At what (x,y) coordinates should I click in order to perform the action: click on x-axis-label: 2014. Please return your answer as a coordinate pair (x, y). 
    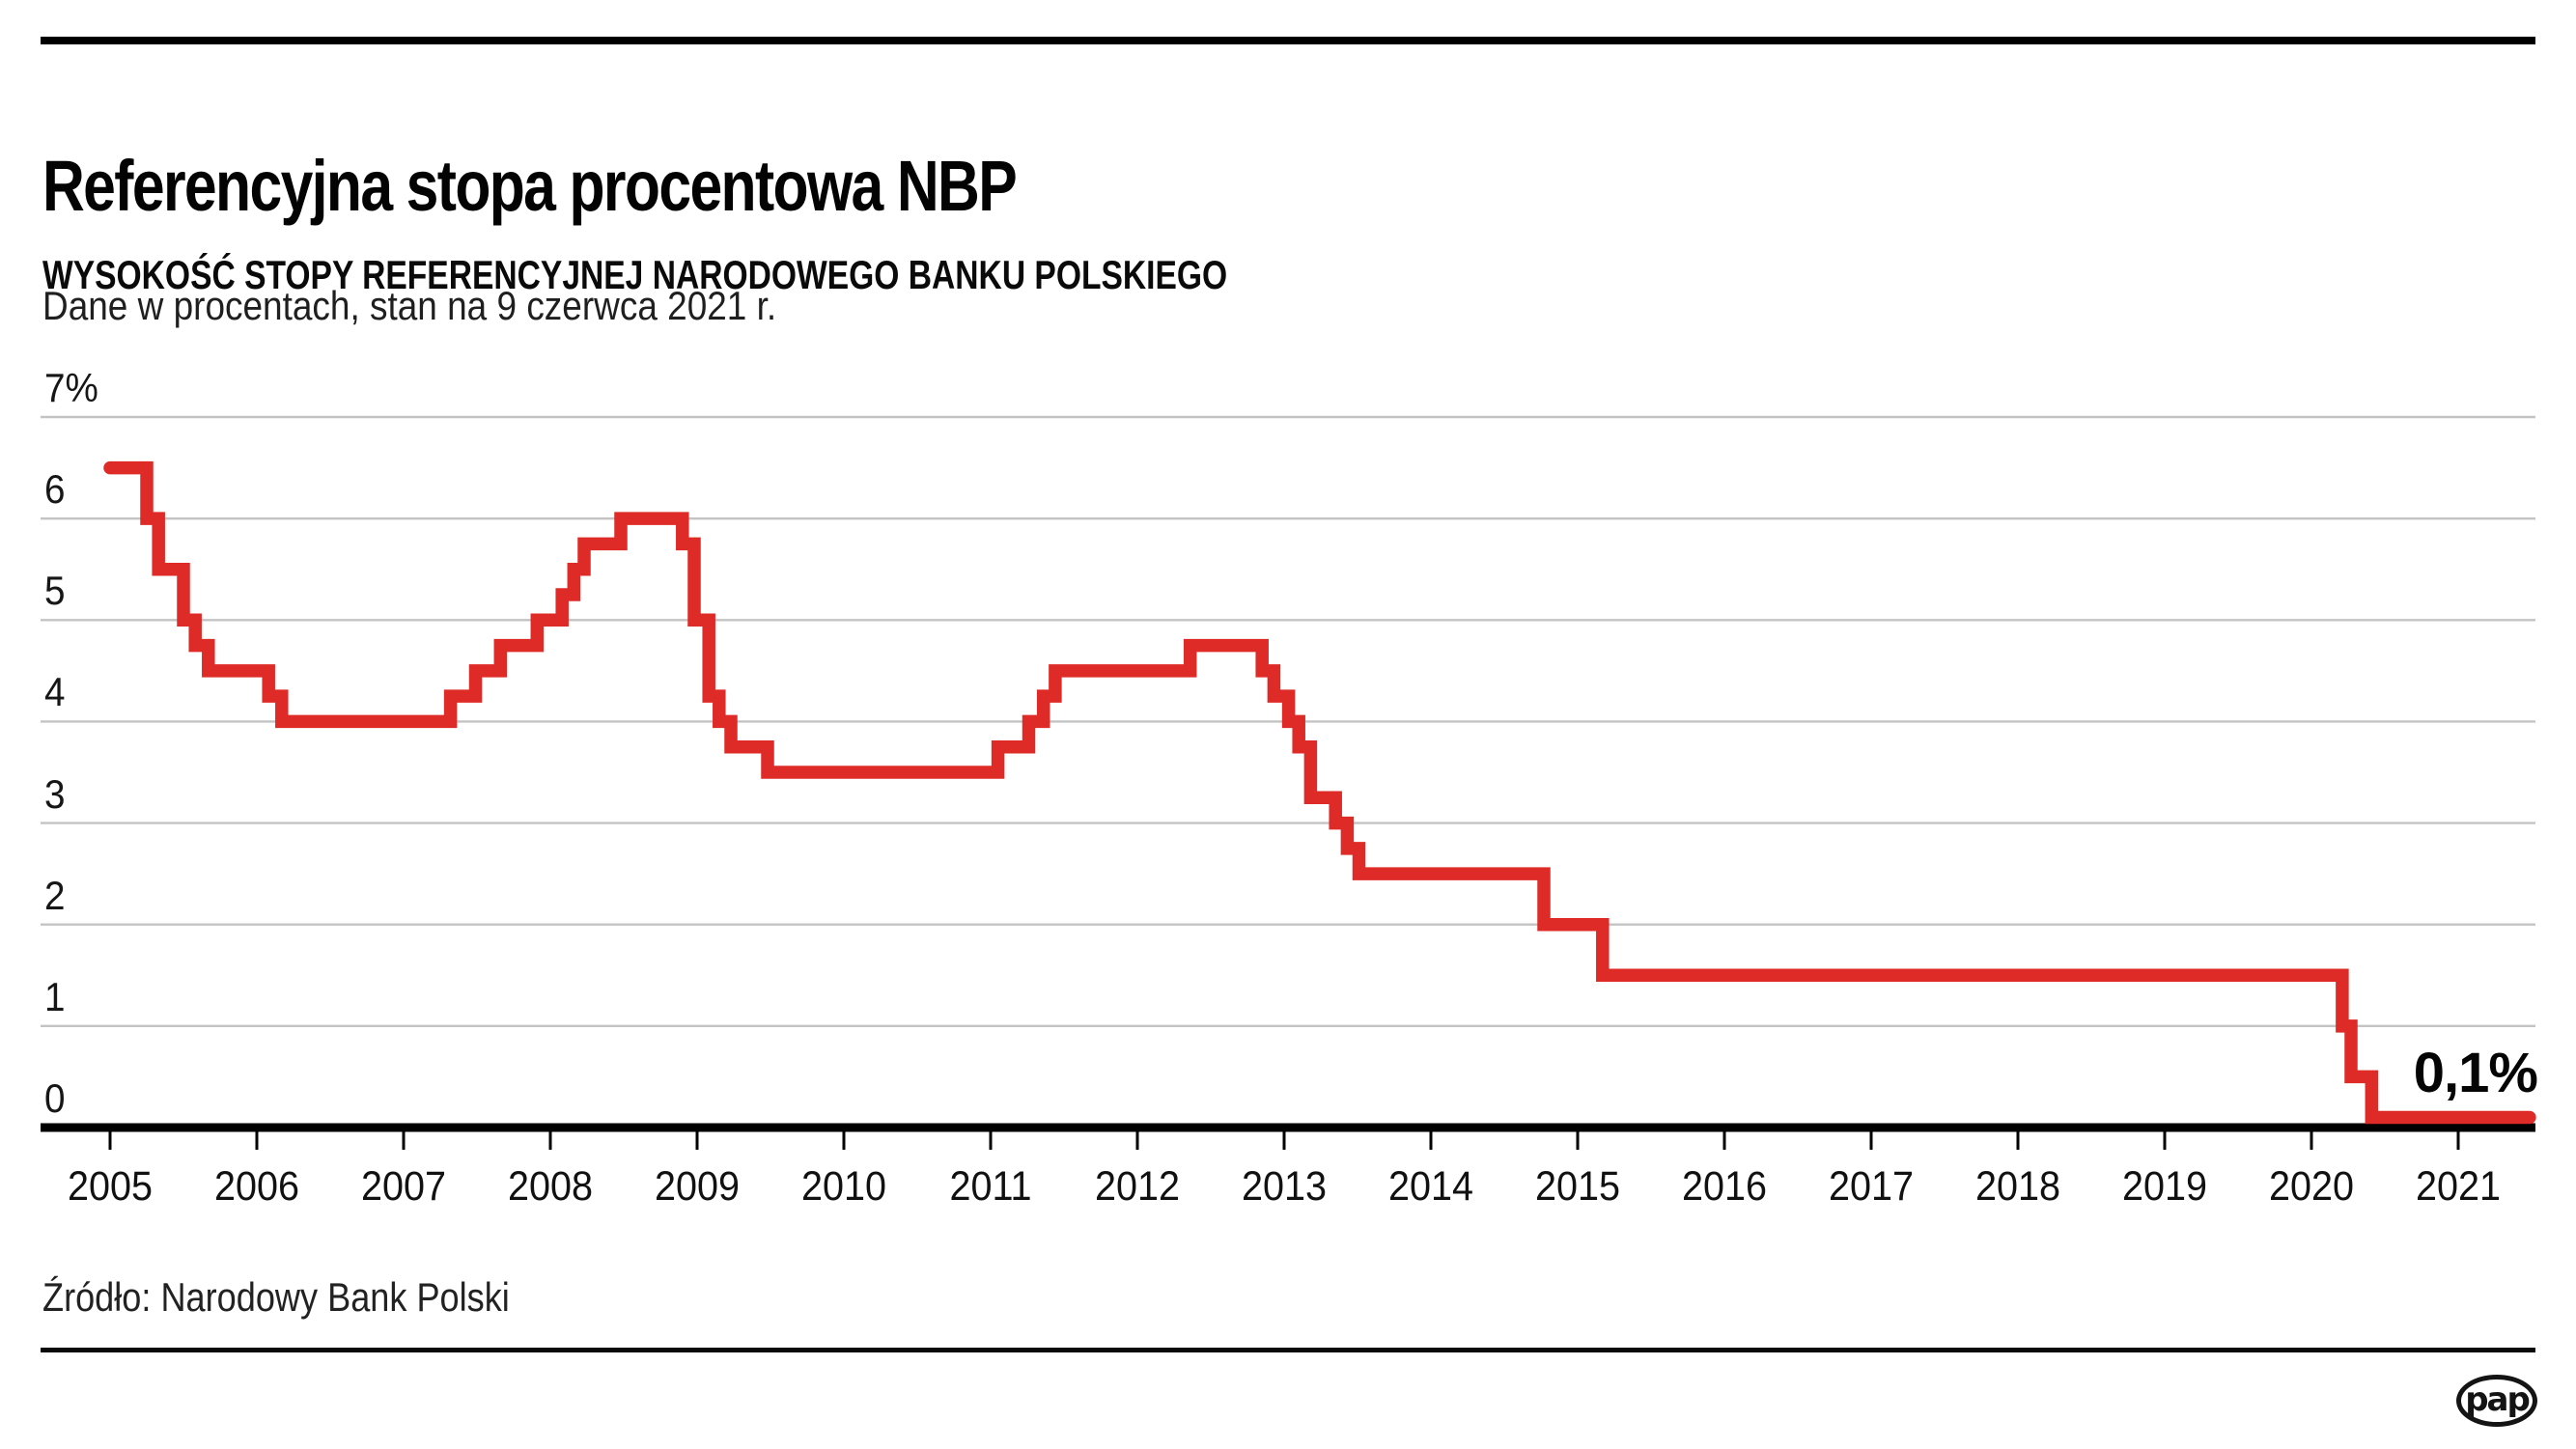
    Looking at the image, I should click on (1431, 1186).